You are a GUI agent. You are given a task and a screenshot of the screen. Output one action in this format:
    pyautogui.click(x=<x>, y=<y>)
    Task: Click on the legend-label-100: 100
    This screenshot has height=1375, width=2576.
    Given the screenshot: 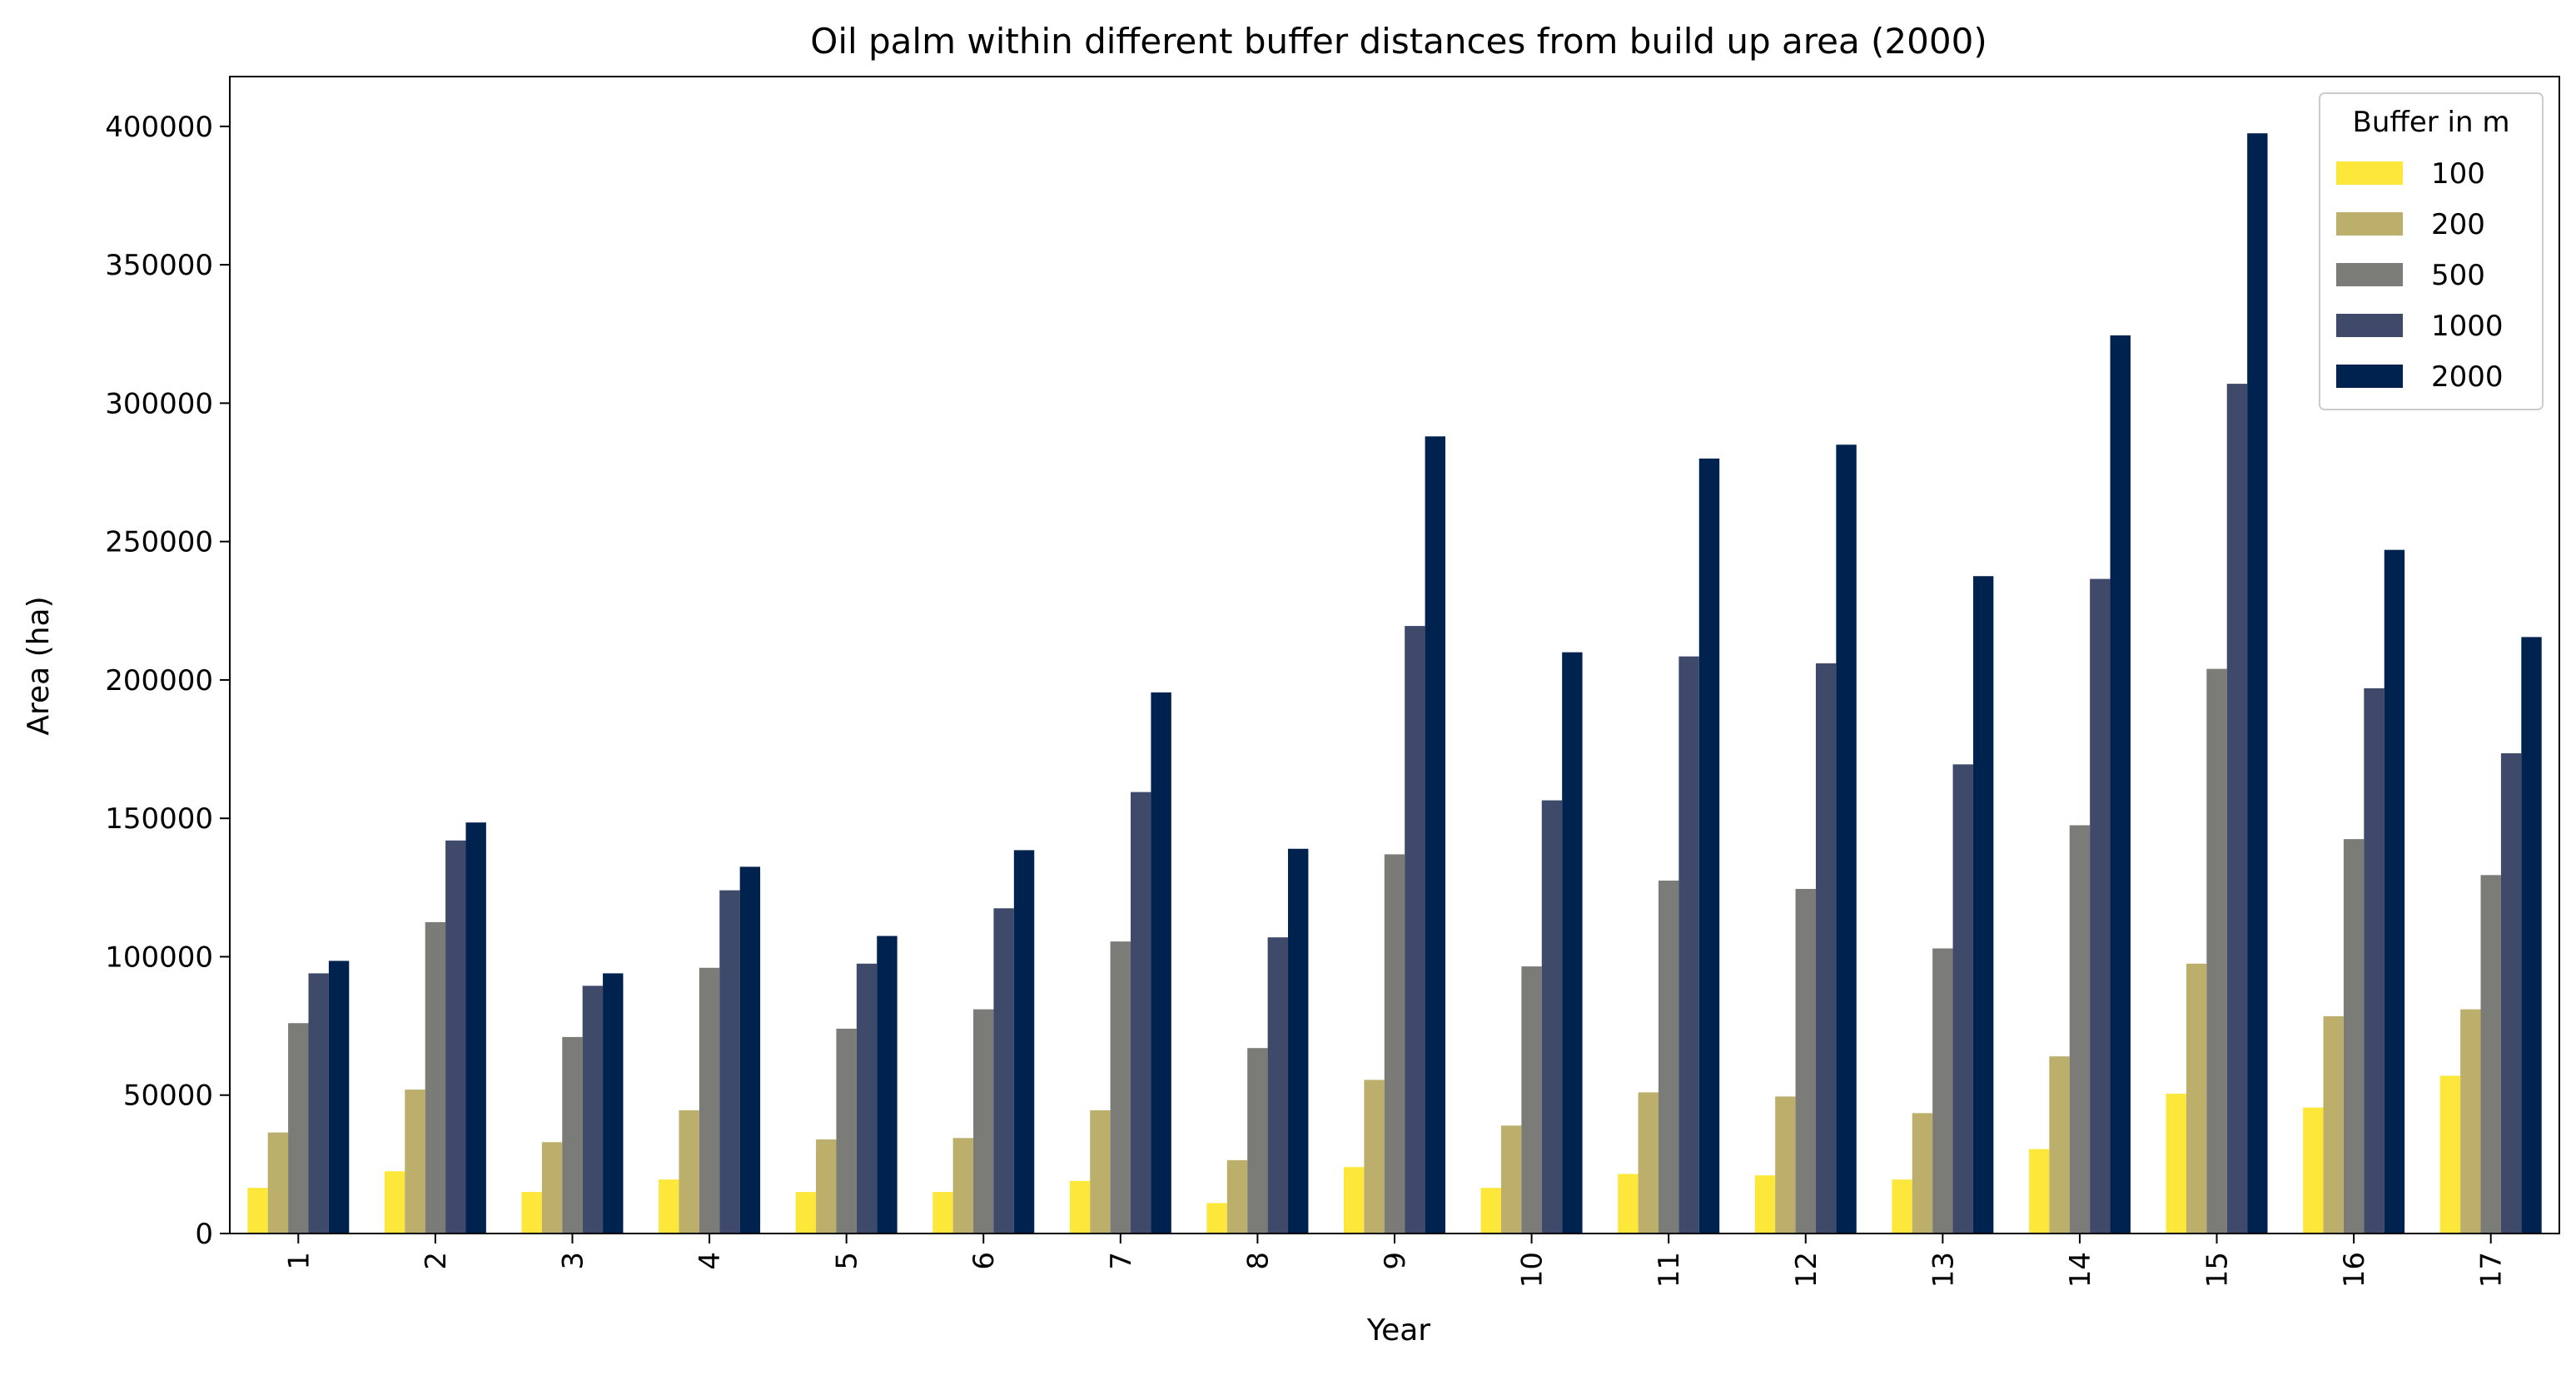 What is the action you would take?
    pyautogui.click(x=2458, y=174)
    